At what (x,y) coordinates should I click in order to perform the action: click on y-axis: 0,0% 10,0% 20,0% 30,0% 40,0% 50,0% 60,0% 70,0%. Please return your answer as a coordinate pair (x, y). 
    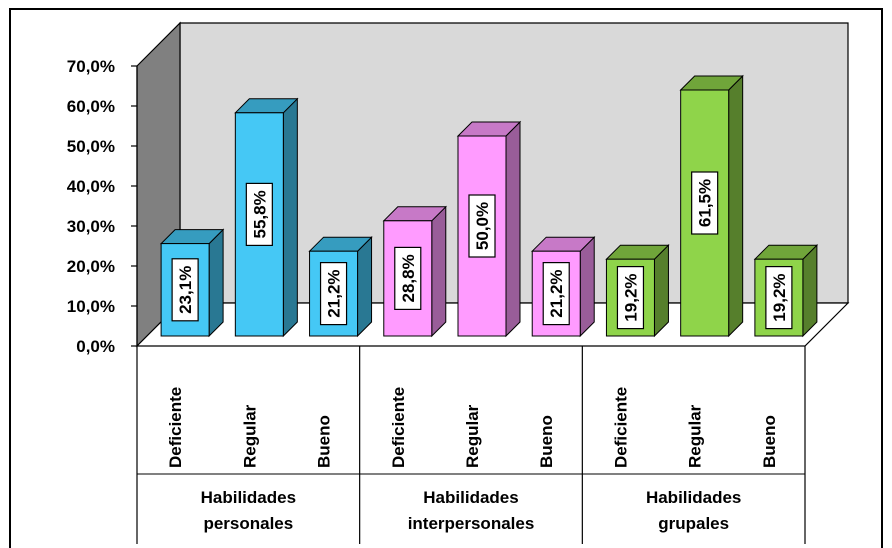
    Looking at the image, I should click on (102, 206).